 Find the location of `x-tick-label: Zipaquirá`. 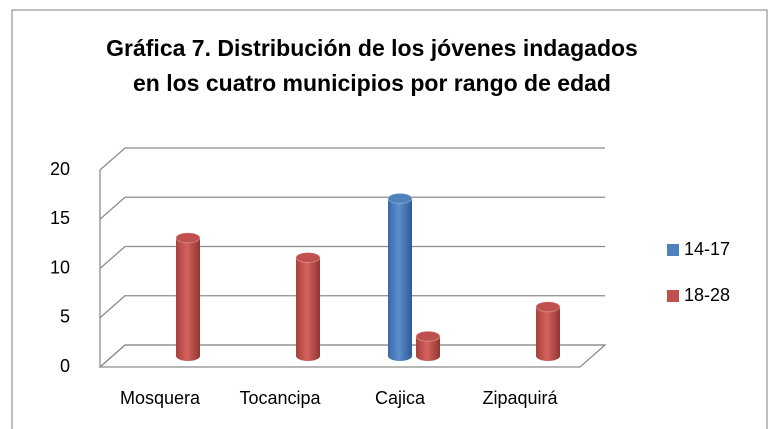

x-tick-label: Zipaquirá is located at coordinates (520, 398).